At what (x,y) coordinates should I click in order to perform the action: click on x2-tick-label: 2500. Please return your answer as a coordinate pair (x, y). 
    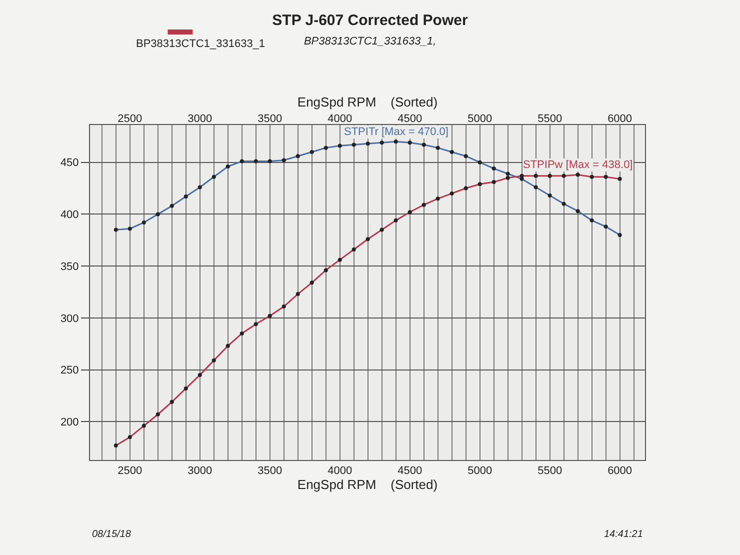
    Looking at the image, I should click on (130, 471).